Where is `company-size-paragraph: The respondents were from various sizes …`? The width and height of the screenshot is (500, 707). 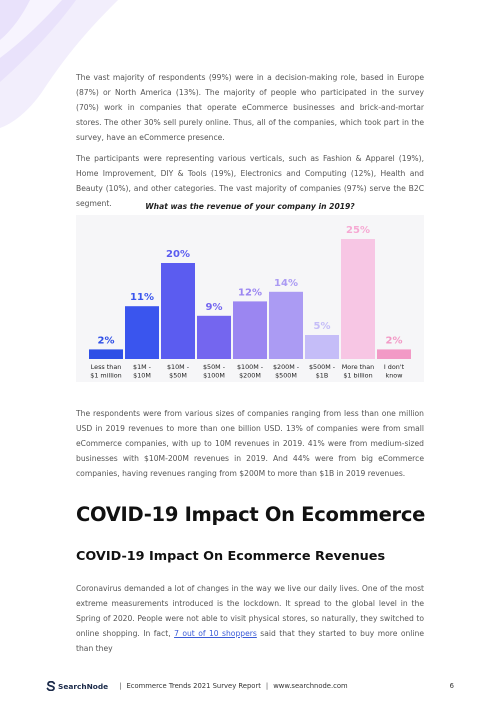 company-size-paragraph: The respondents were from various sizes … is located at coordinates (250, 443).